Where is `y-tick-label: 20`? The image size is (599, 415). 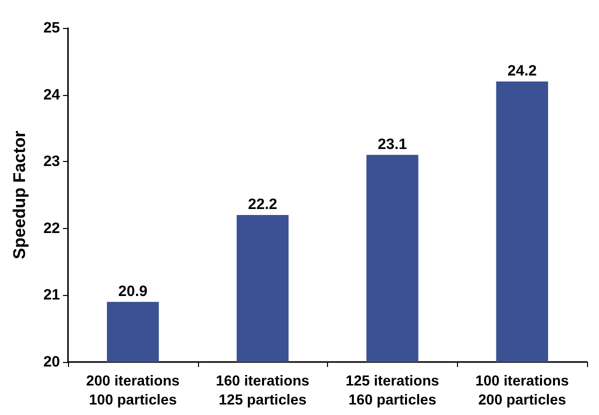 y-tick-label: 20 is located at coordinates (51, 362).